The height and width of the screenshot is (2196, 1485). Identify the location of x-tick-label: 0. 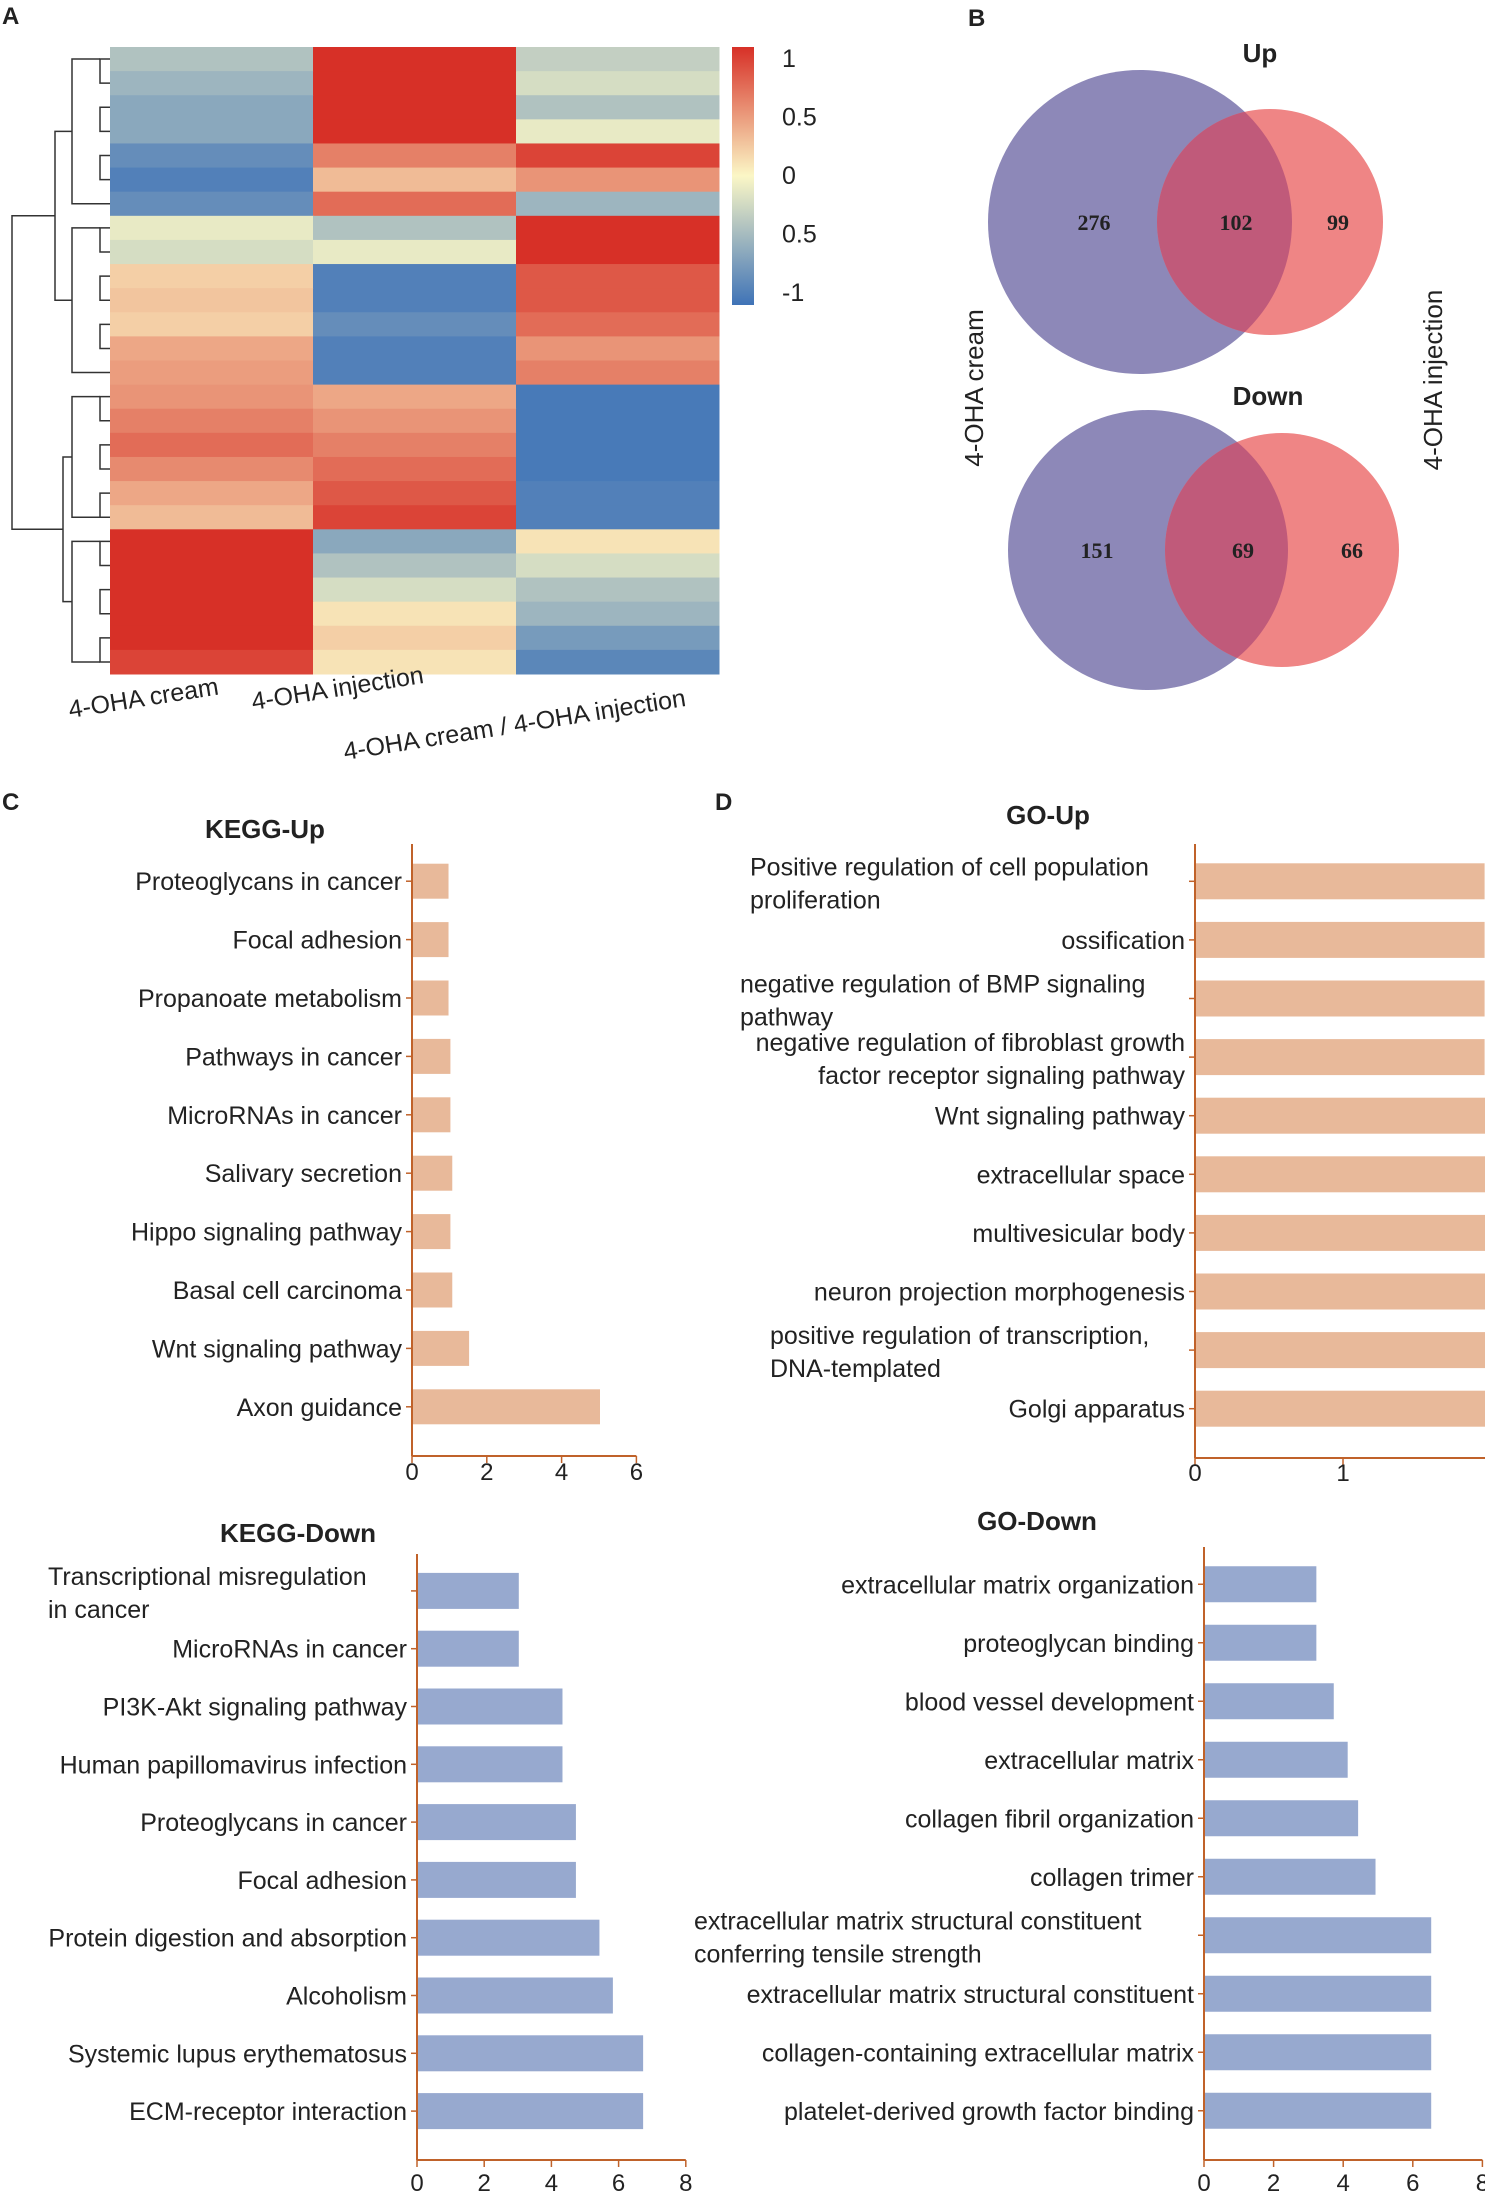
(416, 2183).